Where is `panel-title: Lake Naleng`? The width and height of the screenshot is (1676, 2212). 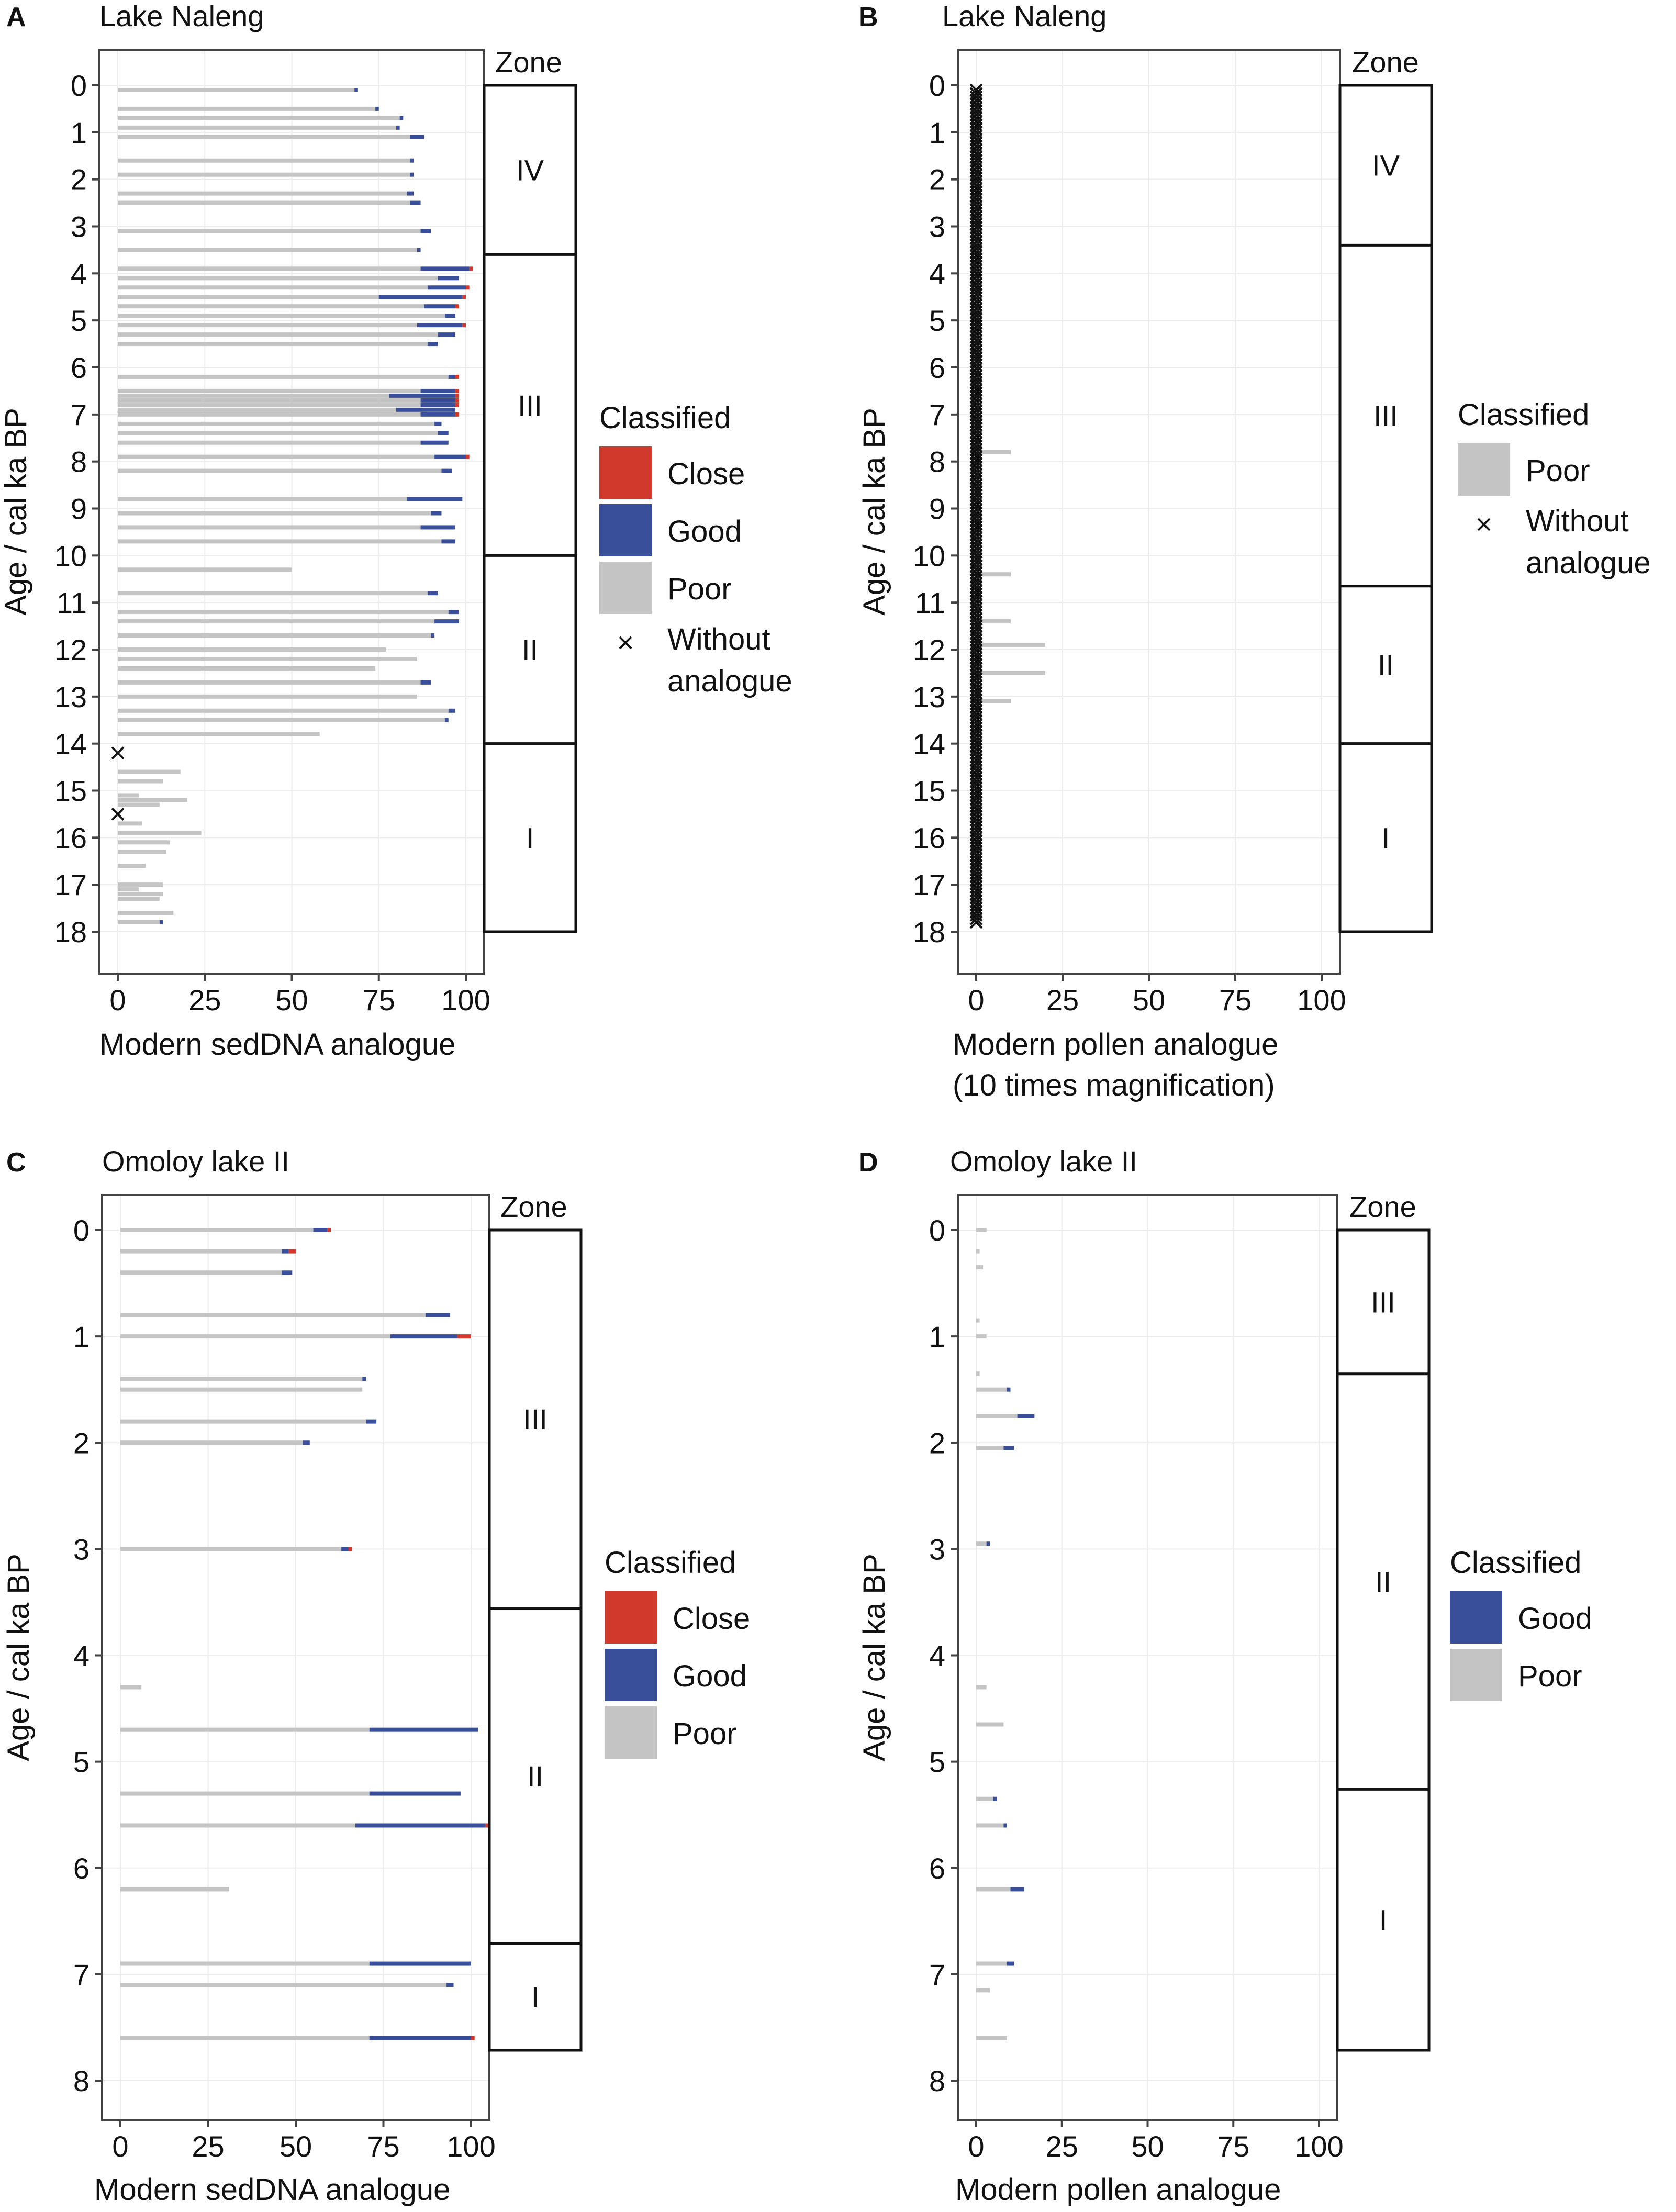
panel-title: Lake Naleng is located at coordinates (182, 16).